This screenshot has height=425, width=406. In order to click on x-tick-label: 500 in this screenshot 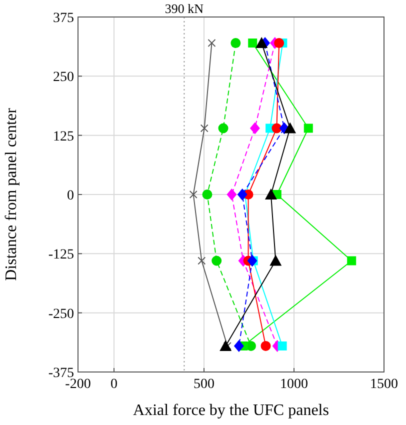, I will do `click(204, 384)`.